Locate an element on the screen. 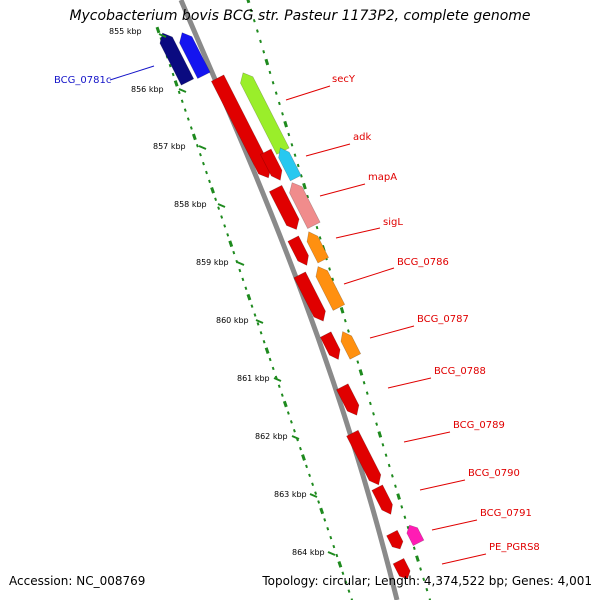  position-label: 864 kbp is located at coordinates (308, 552).